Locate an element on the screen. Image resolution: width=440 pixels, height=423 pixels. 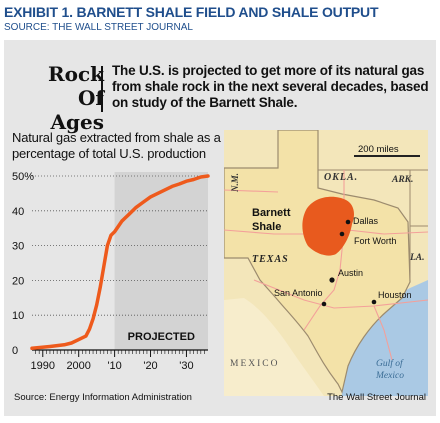
label-la: LA. is located at coordinates (417, 258).